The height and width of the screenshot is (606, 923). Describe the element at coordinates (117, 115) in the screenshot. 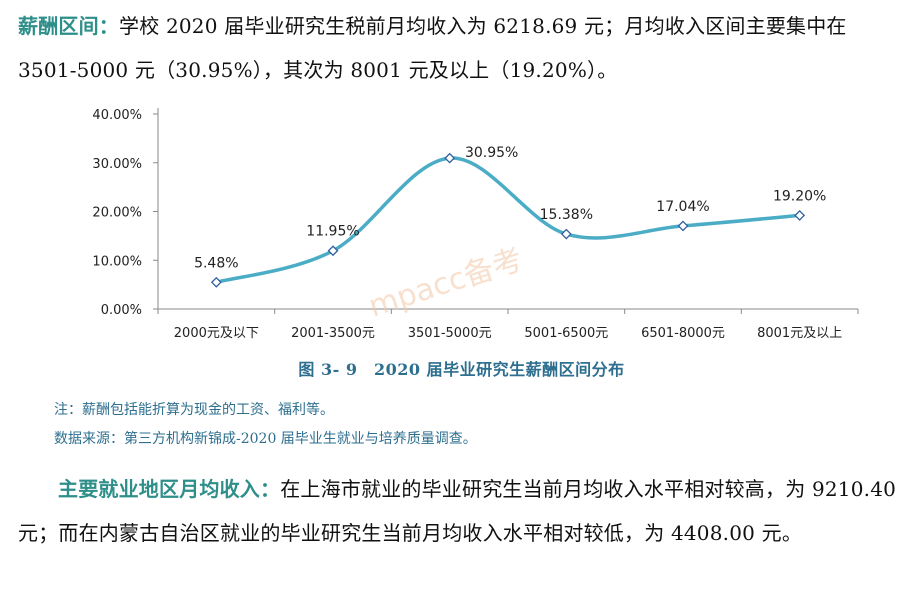

I see `y-tick-label: 40.00%` at that location.